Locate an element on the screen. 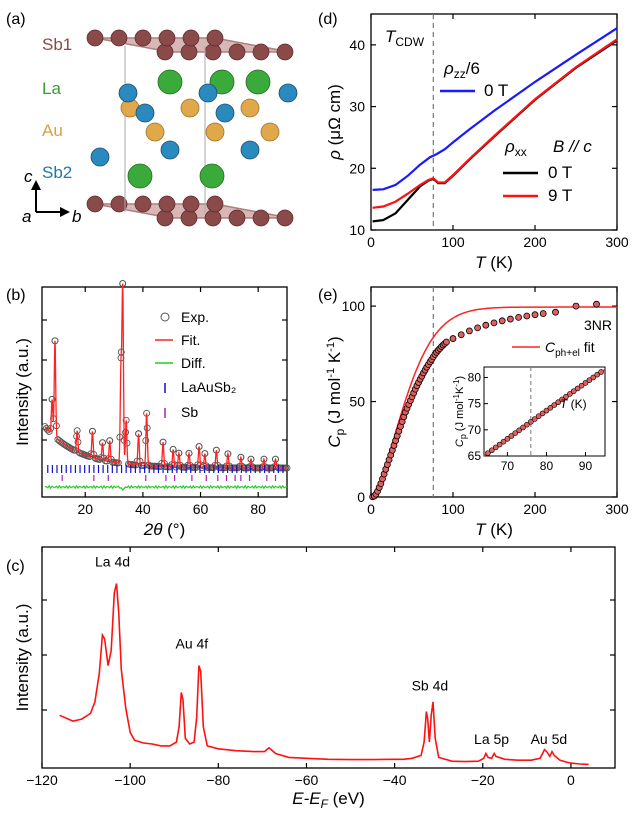 The width and height of the screenshot is (634, 819). field-label: B // c is located at coordinates (572, 146).